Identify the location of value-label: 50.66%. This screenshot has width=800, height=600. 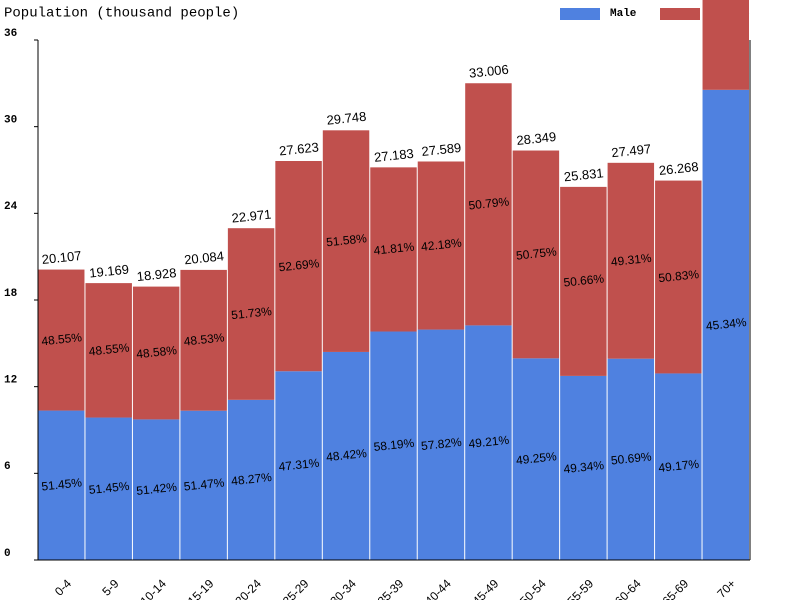
(584, 280).